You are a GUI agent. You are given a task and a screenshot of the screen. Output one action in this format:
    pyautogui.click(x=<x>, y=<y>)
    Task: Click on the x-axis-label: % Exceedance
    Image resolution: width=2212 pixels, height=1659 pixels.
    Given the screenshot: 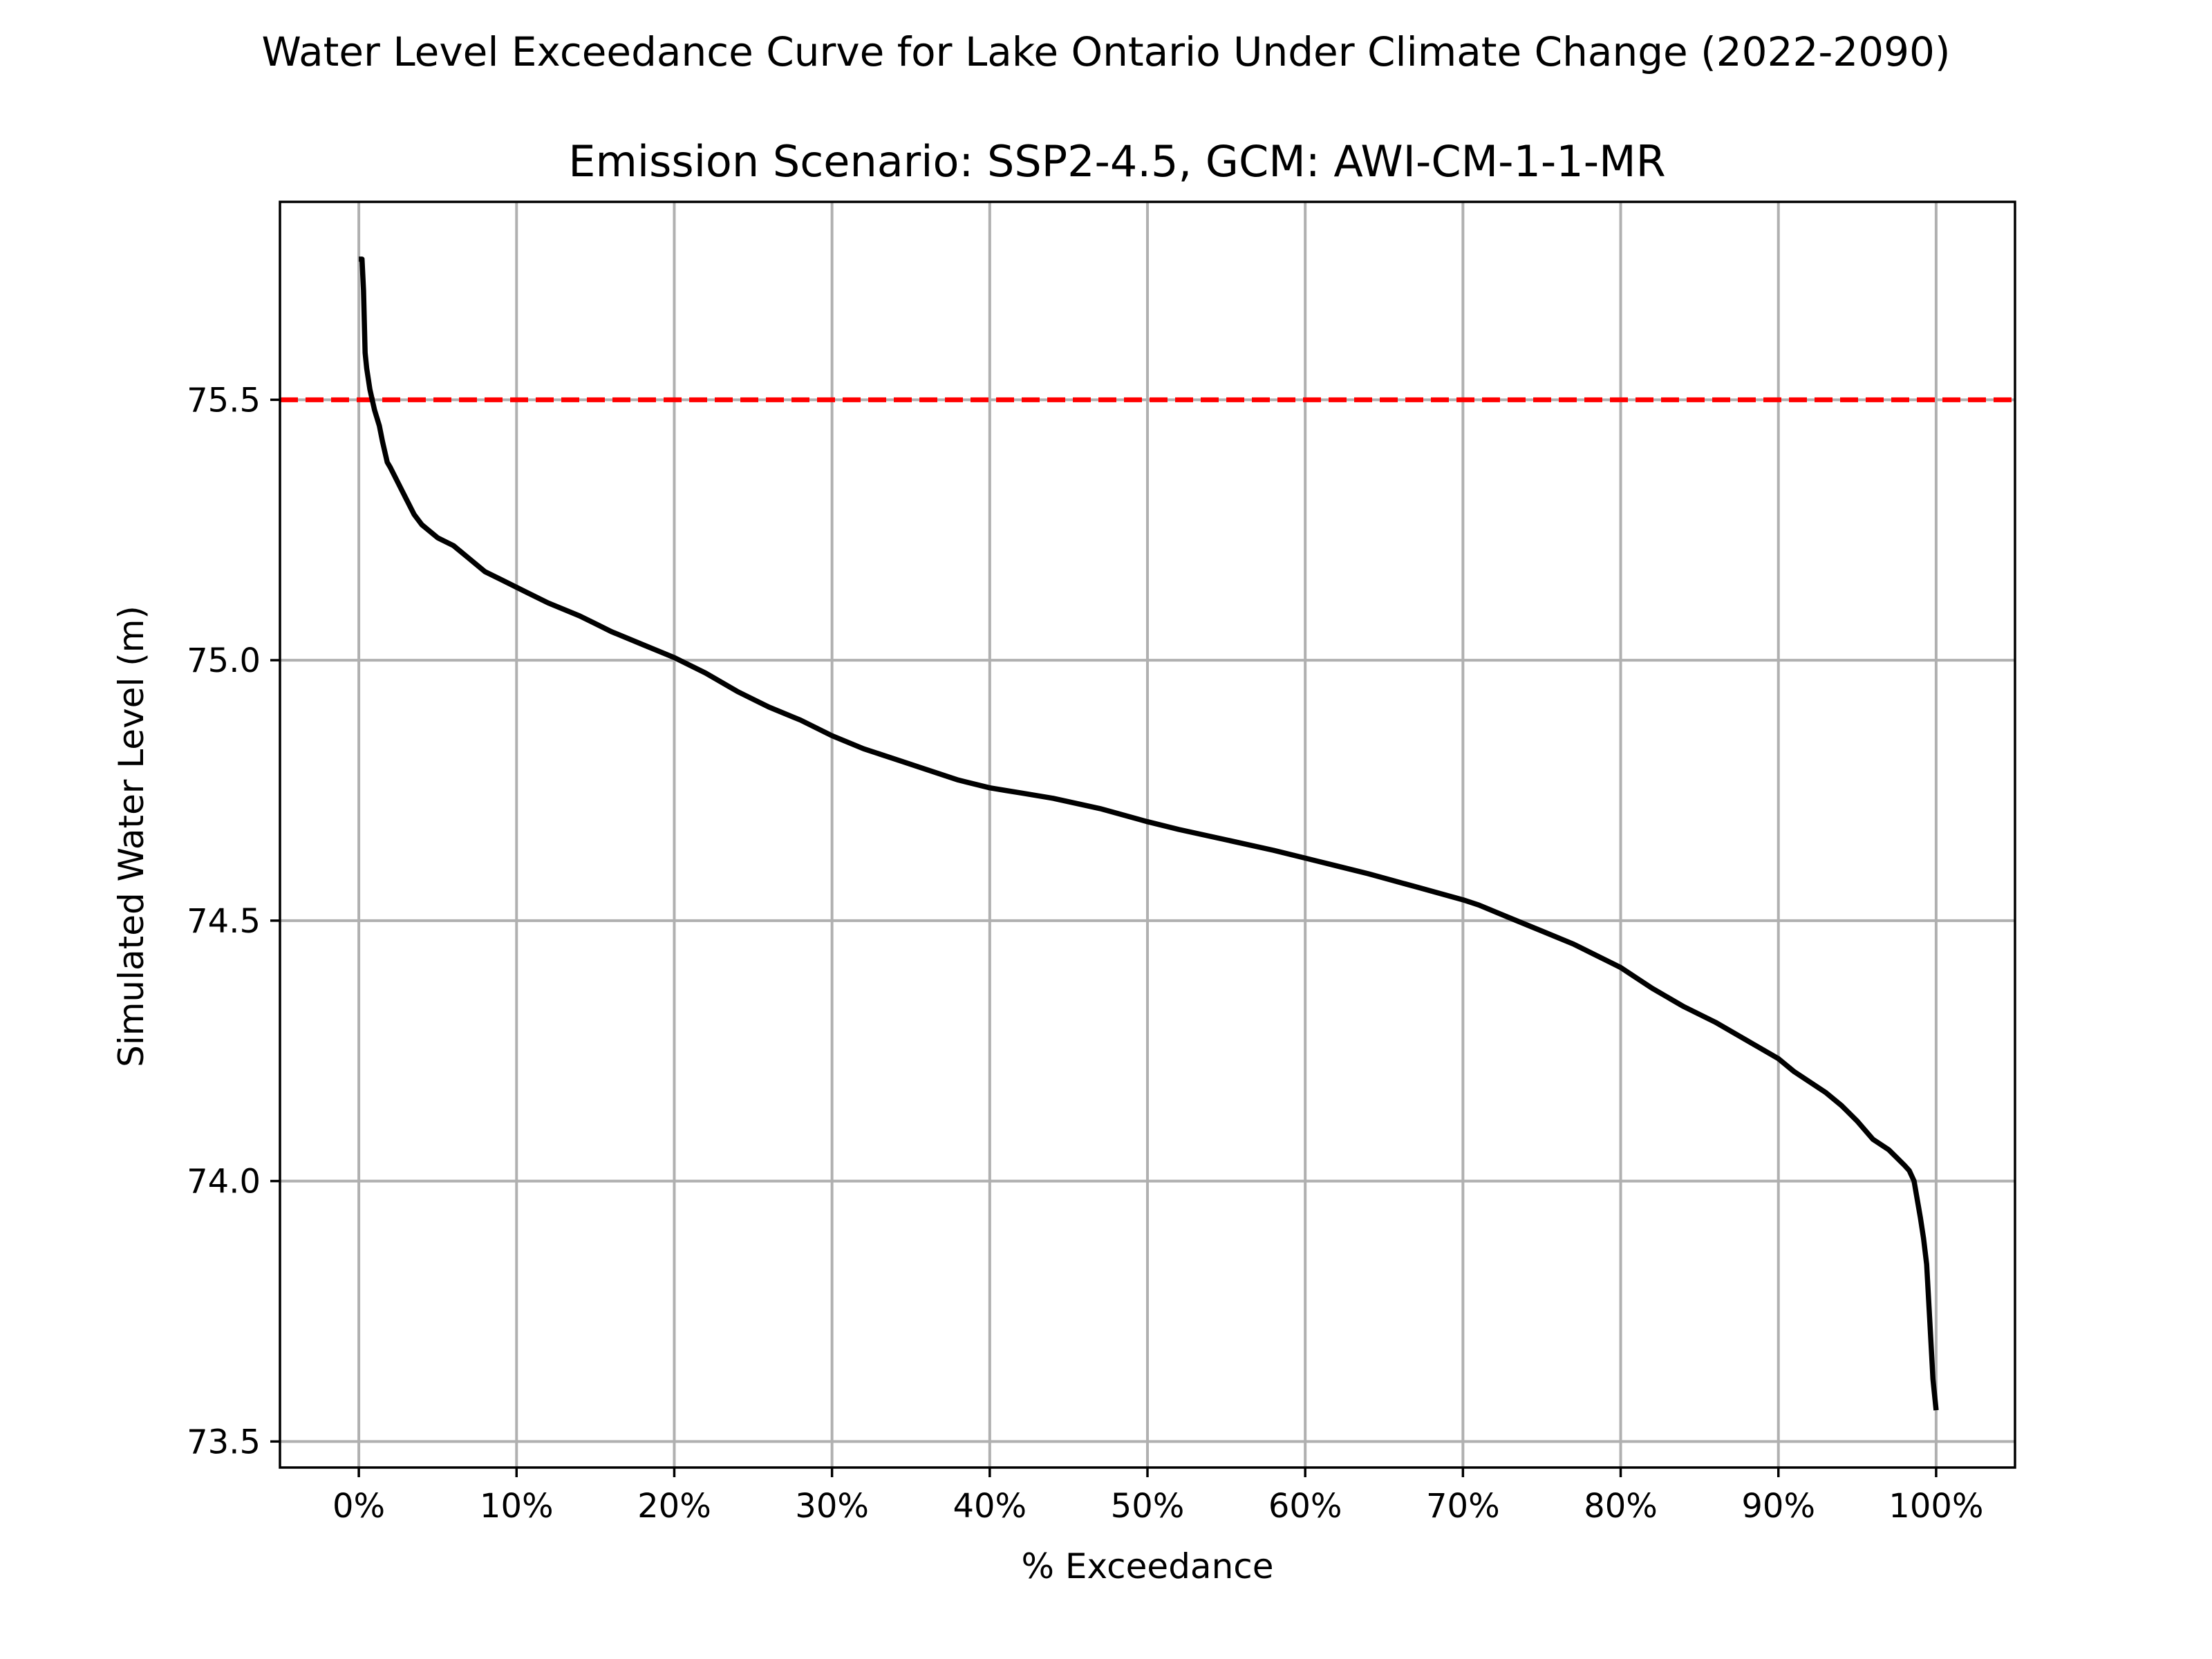 What is the action you would take?
    pyautogui.click(x=1147, y=1566)
    